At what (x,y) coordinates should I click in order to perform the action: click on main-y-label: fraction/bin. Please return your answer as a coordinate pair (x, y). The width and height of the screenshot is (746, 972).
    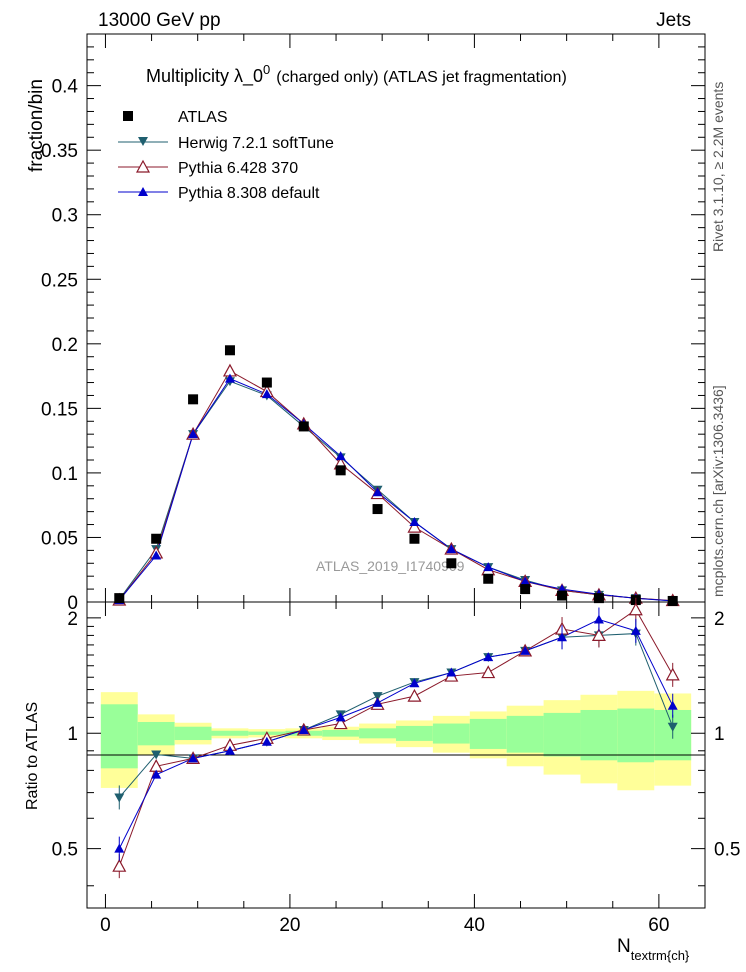
    Looking at the image, I should click on (36, 125).